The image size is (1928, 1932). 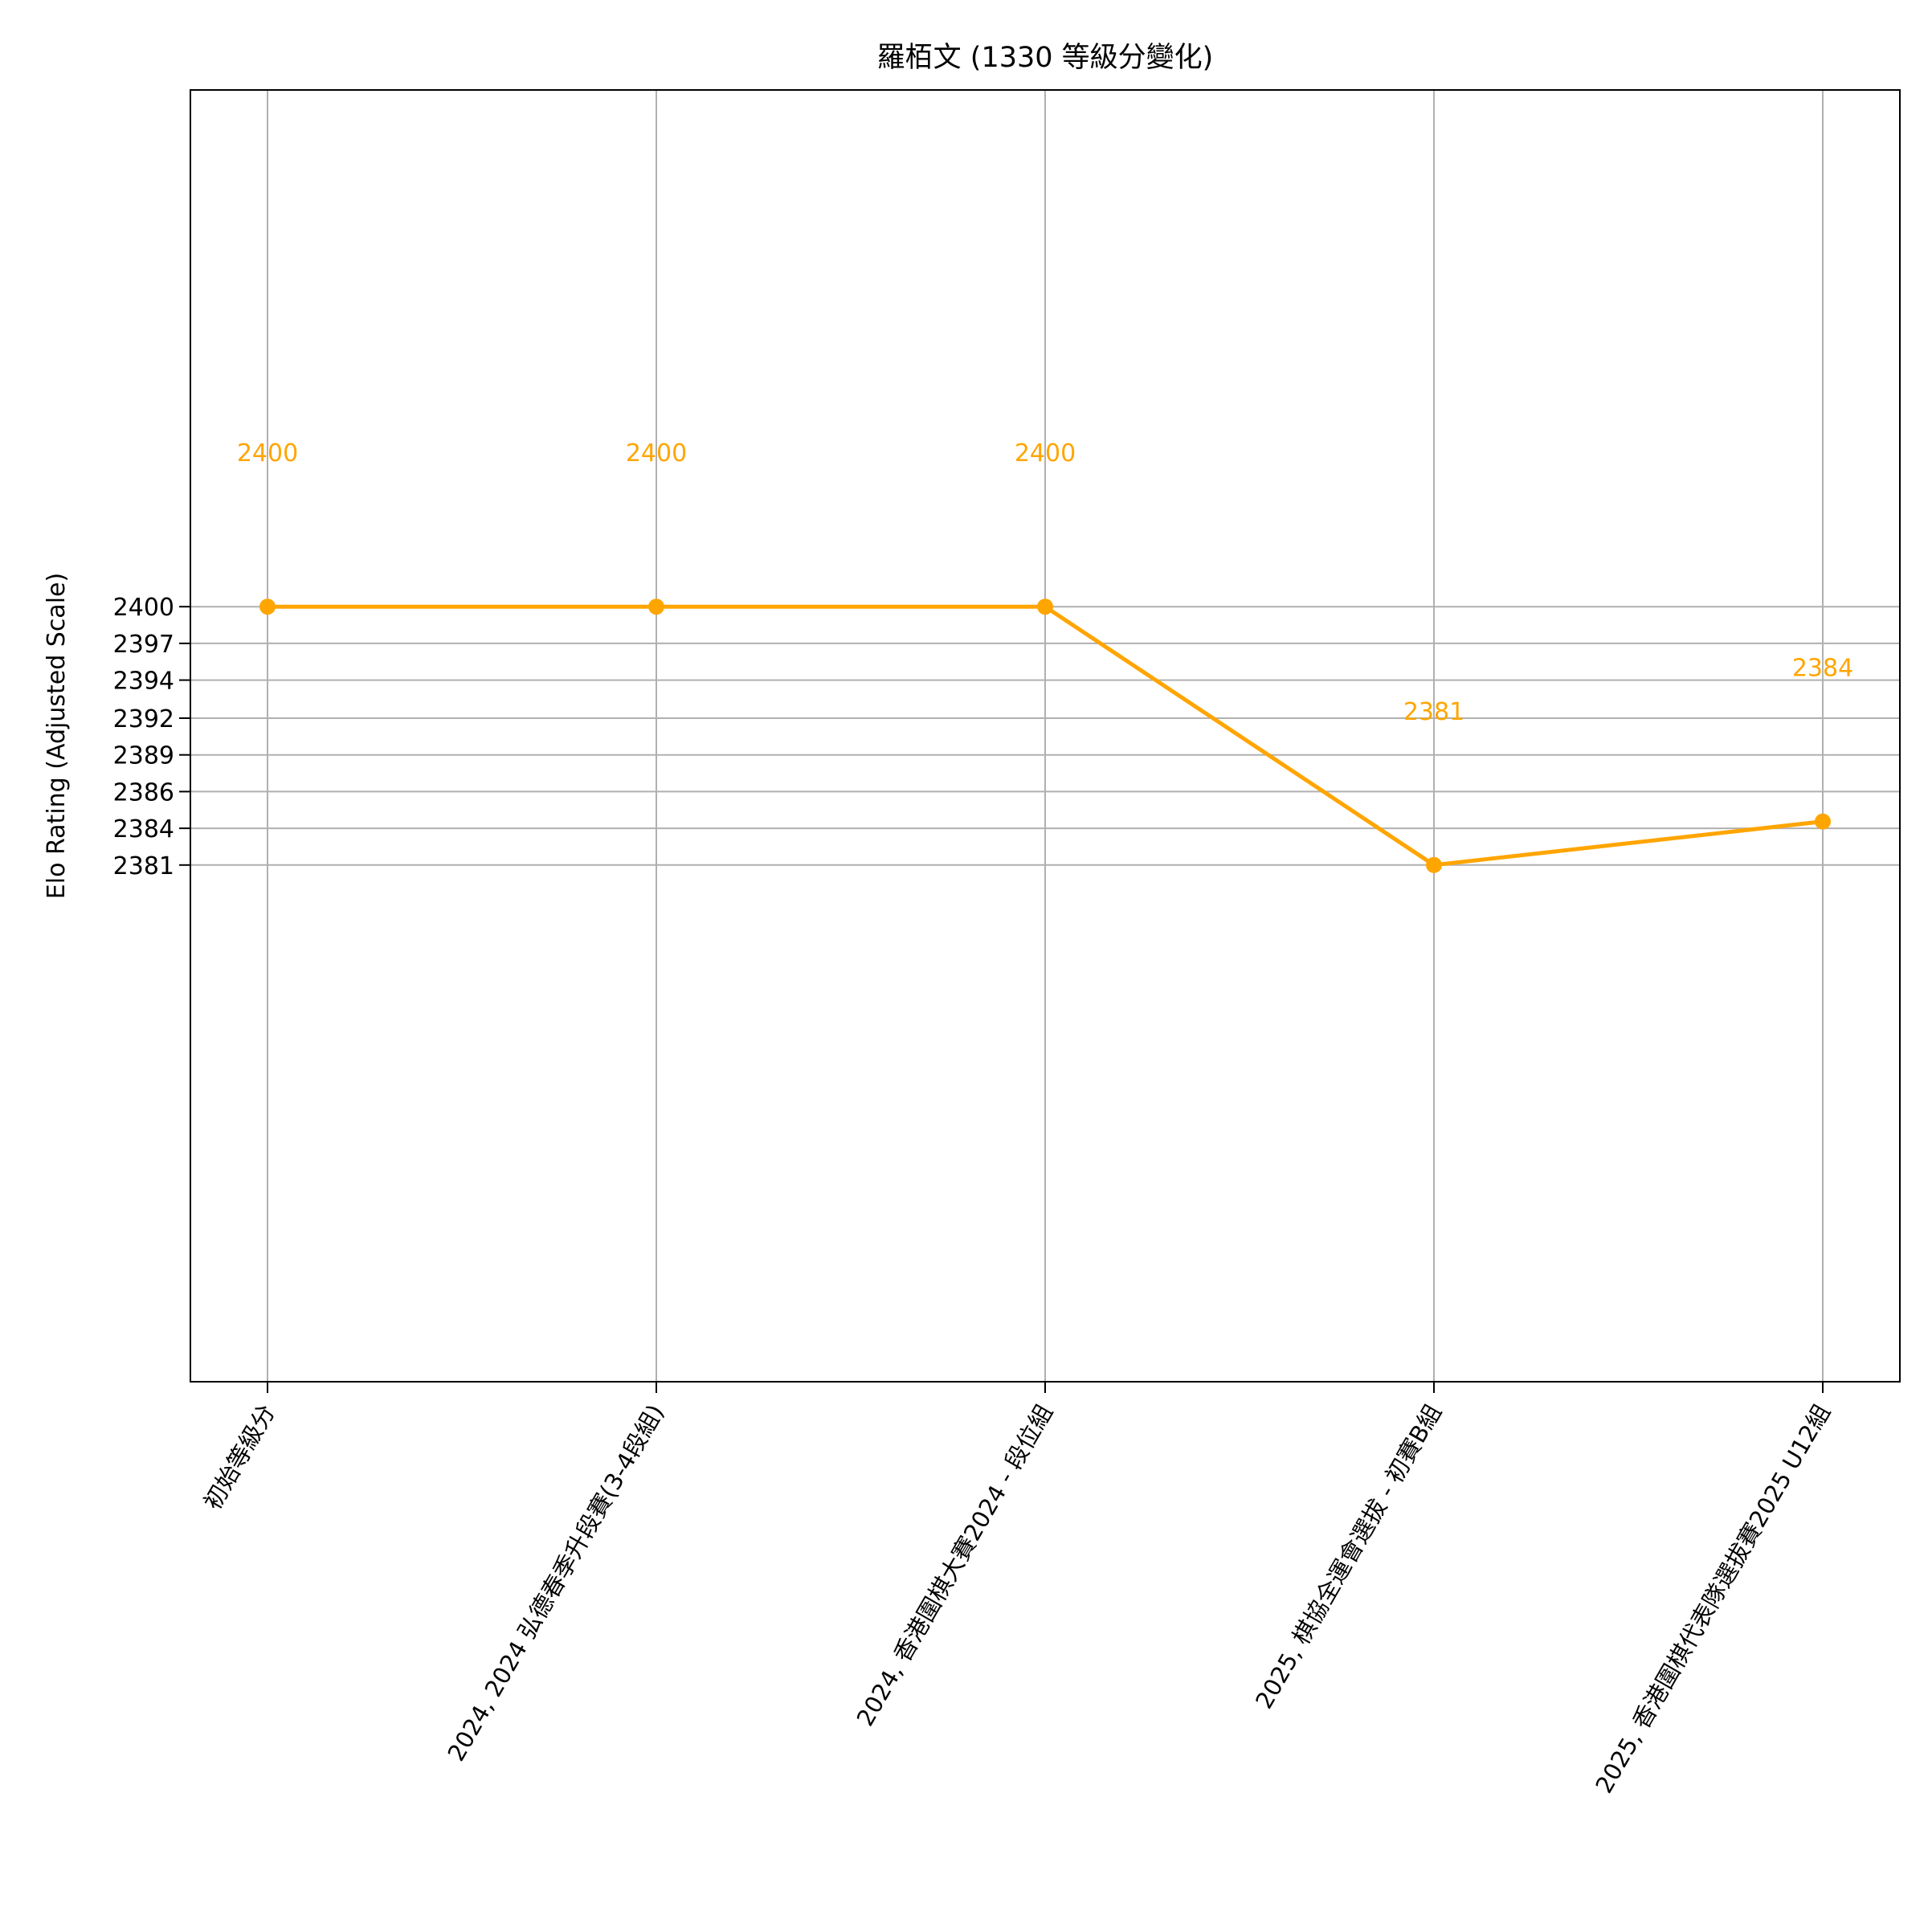 What do you see at coordinates (1045, 58) in the screenshot?
I see `chart-title: 羅栢文 (1330 等級分變化)` at bounding box center [1045, 58].